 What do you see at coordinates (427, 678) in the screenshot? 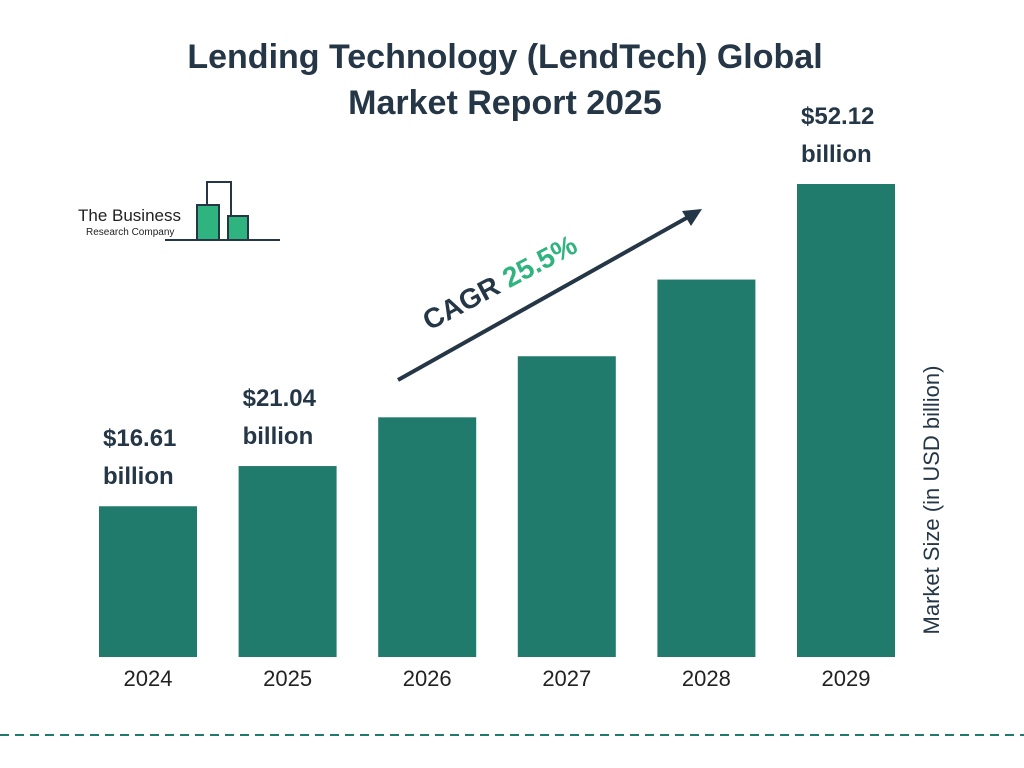
I see `x-tick-label: 2026` at bounding box center [427, 678].